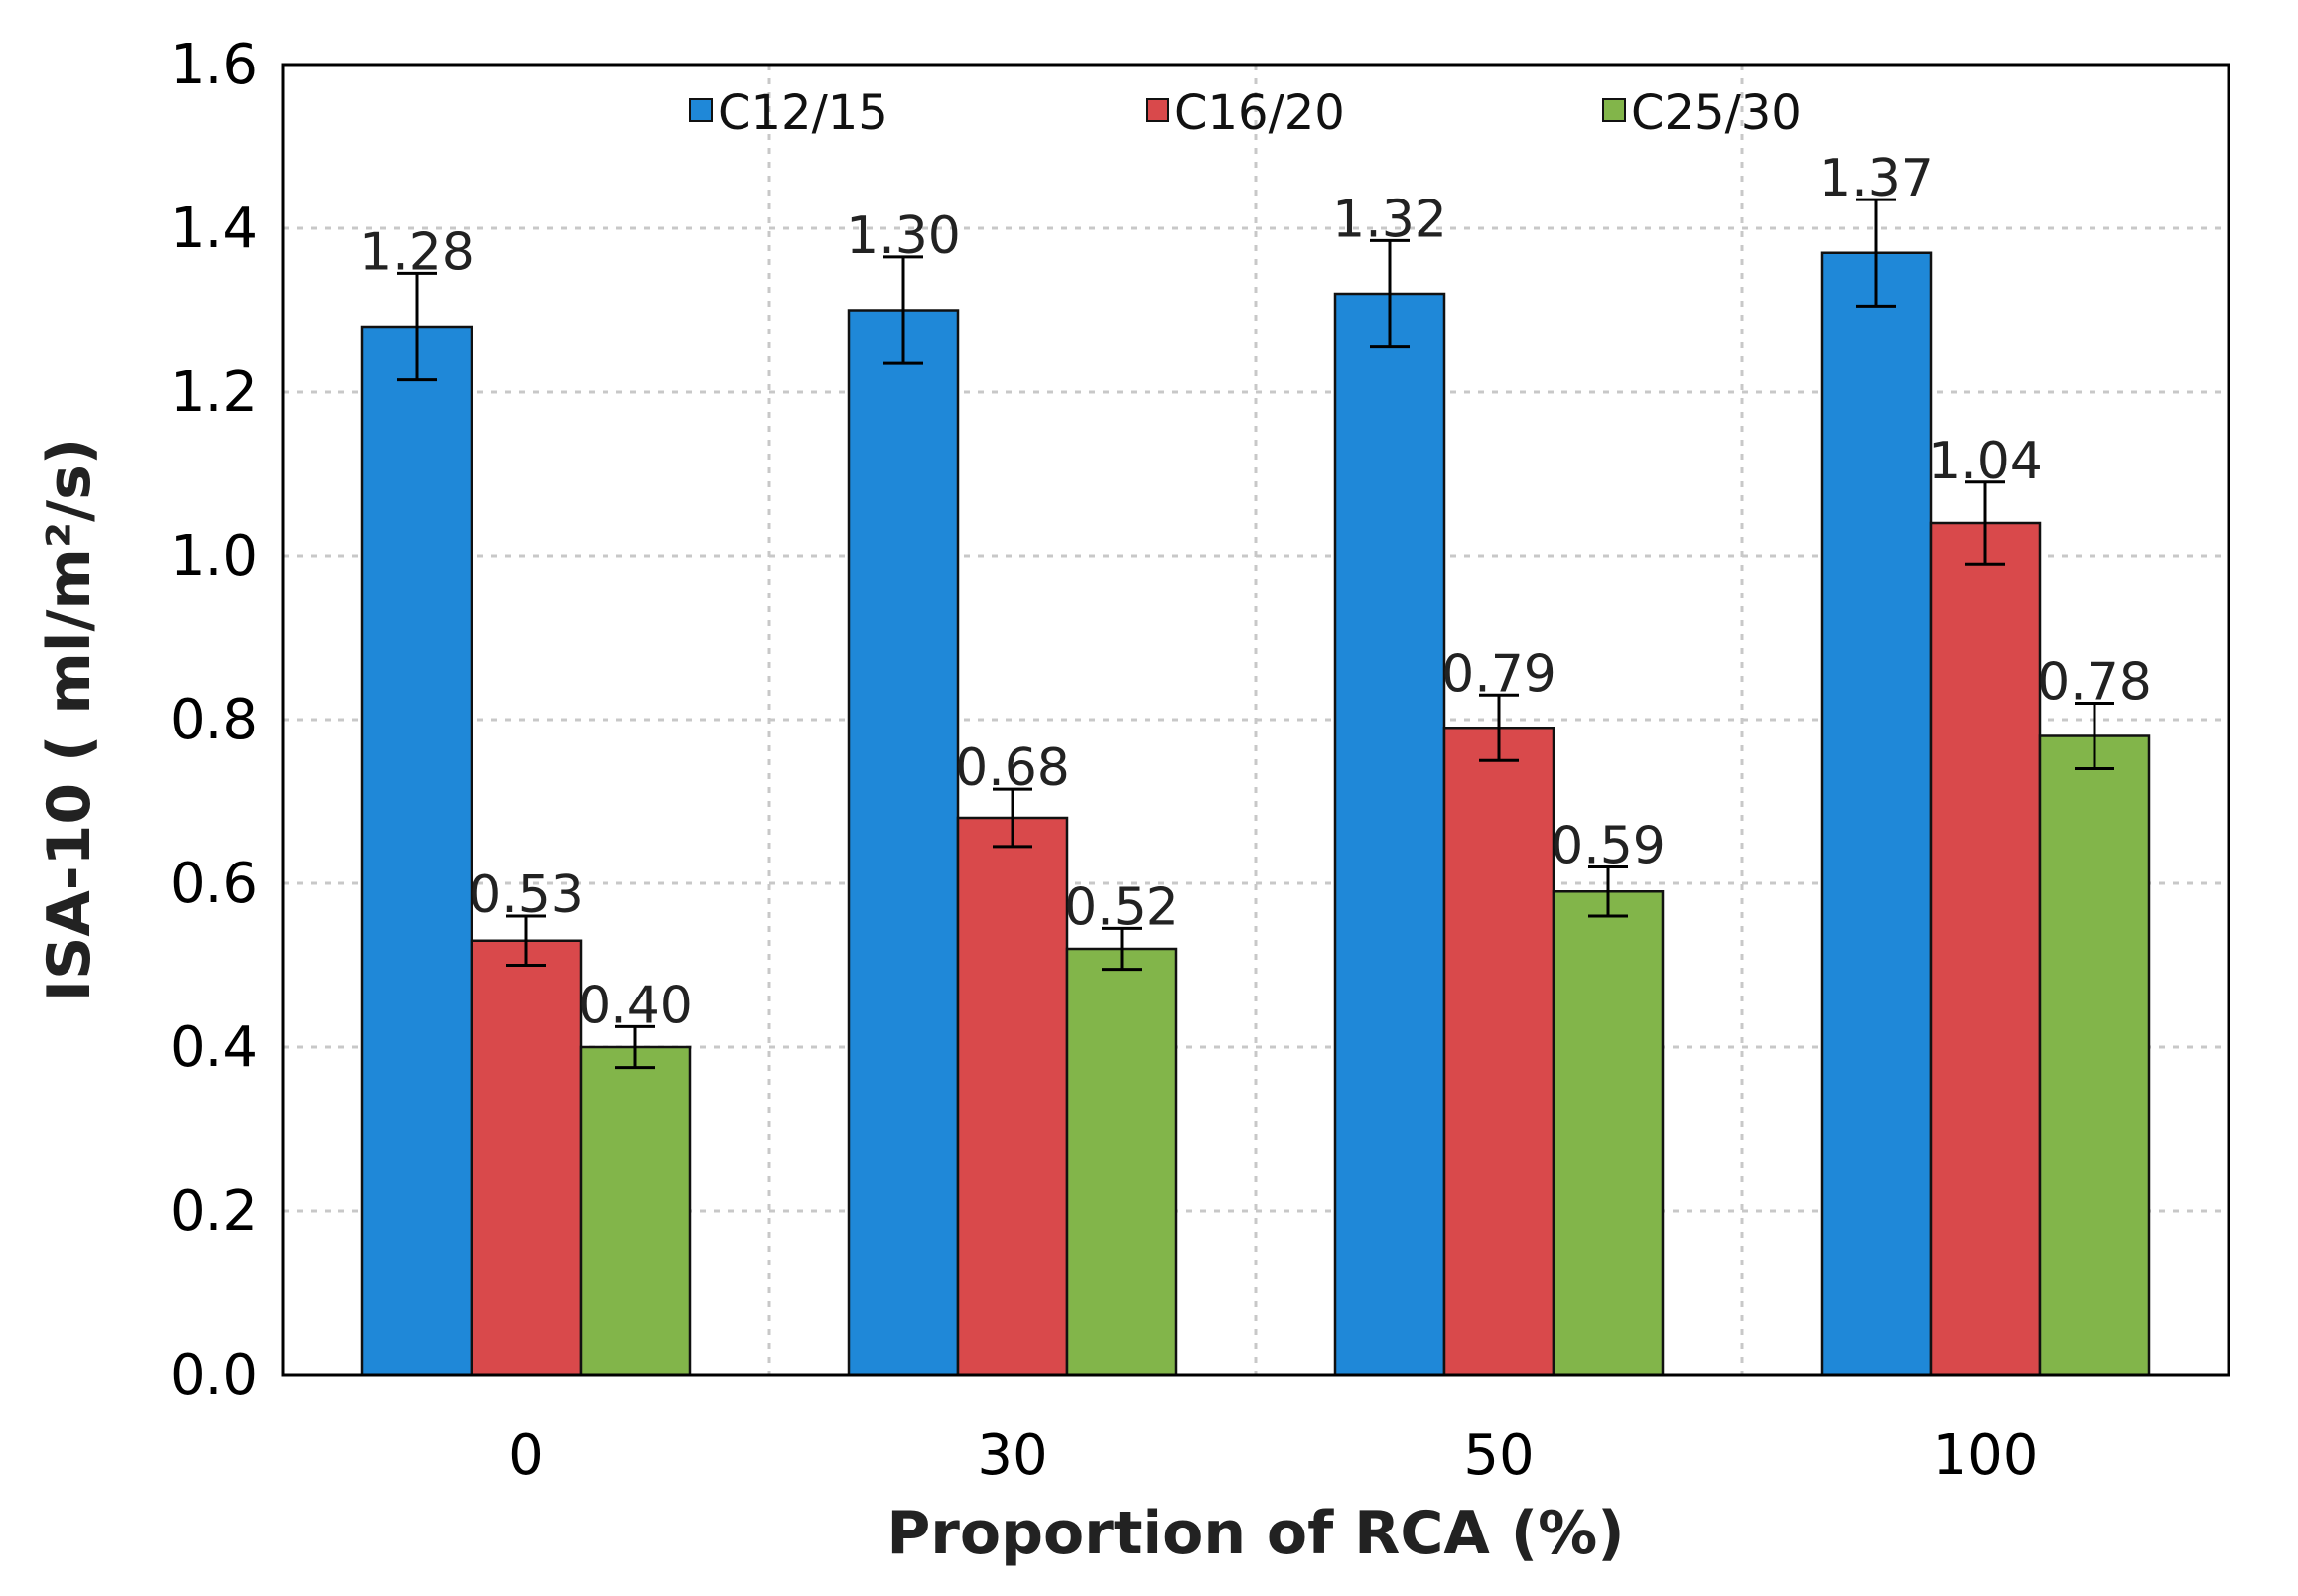  Describe the element at coordinates (416, 252) in the screenshot. I see `data-label: 1.28` at that location.